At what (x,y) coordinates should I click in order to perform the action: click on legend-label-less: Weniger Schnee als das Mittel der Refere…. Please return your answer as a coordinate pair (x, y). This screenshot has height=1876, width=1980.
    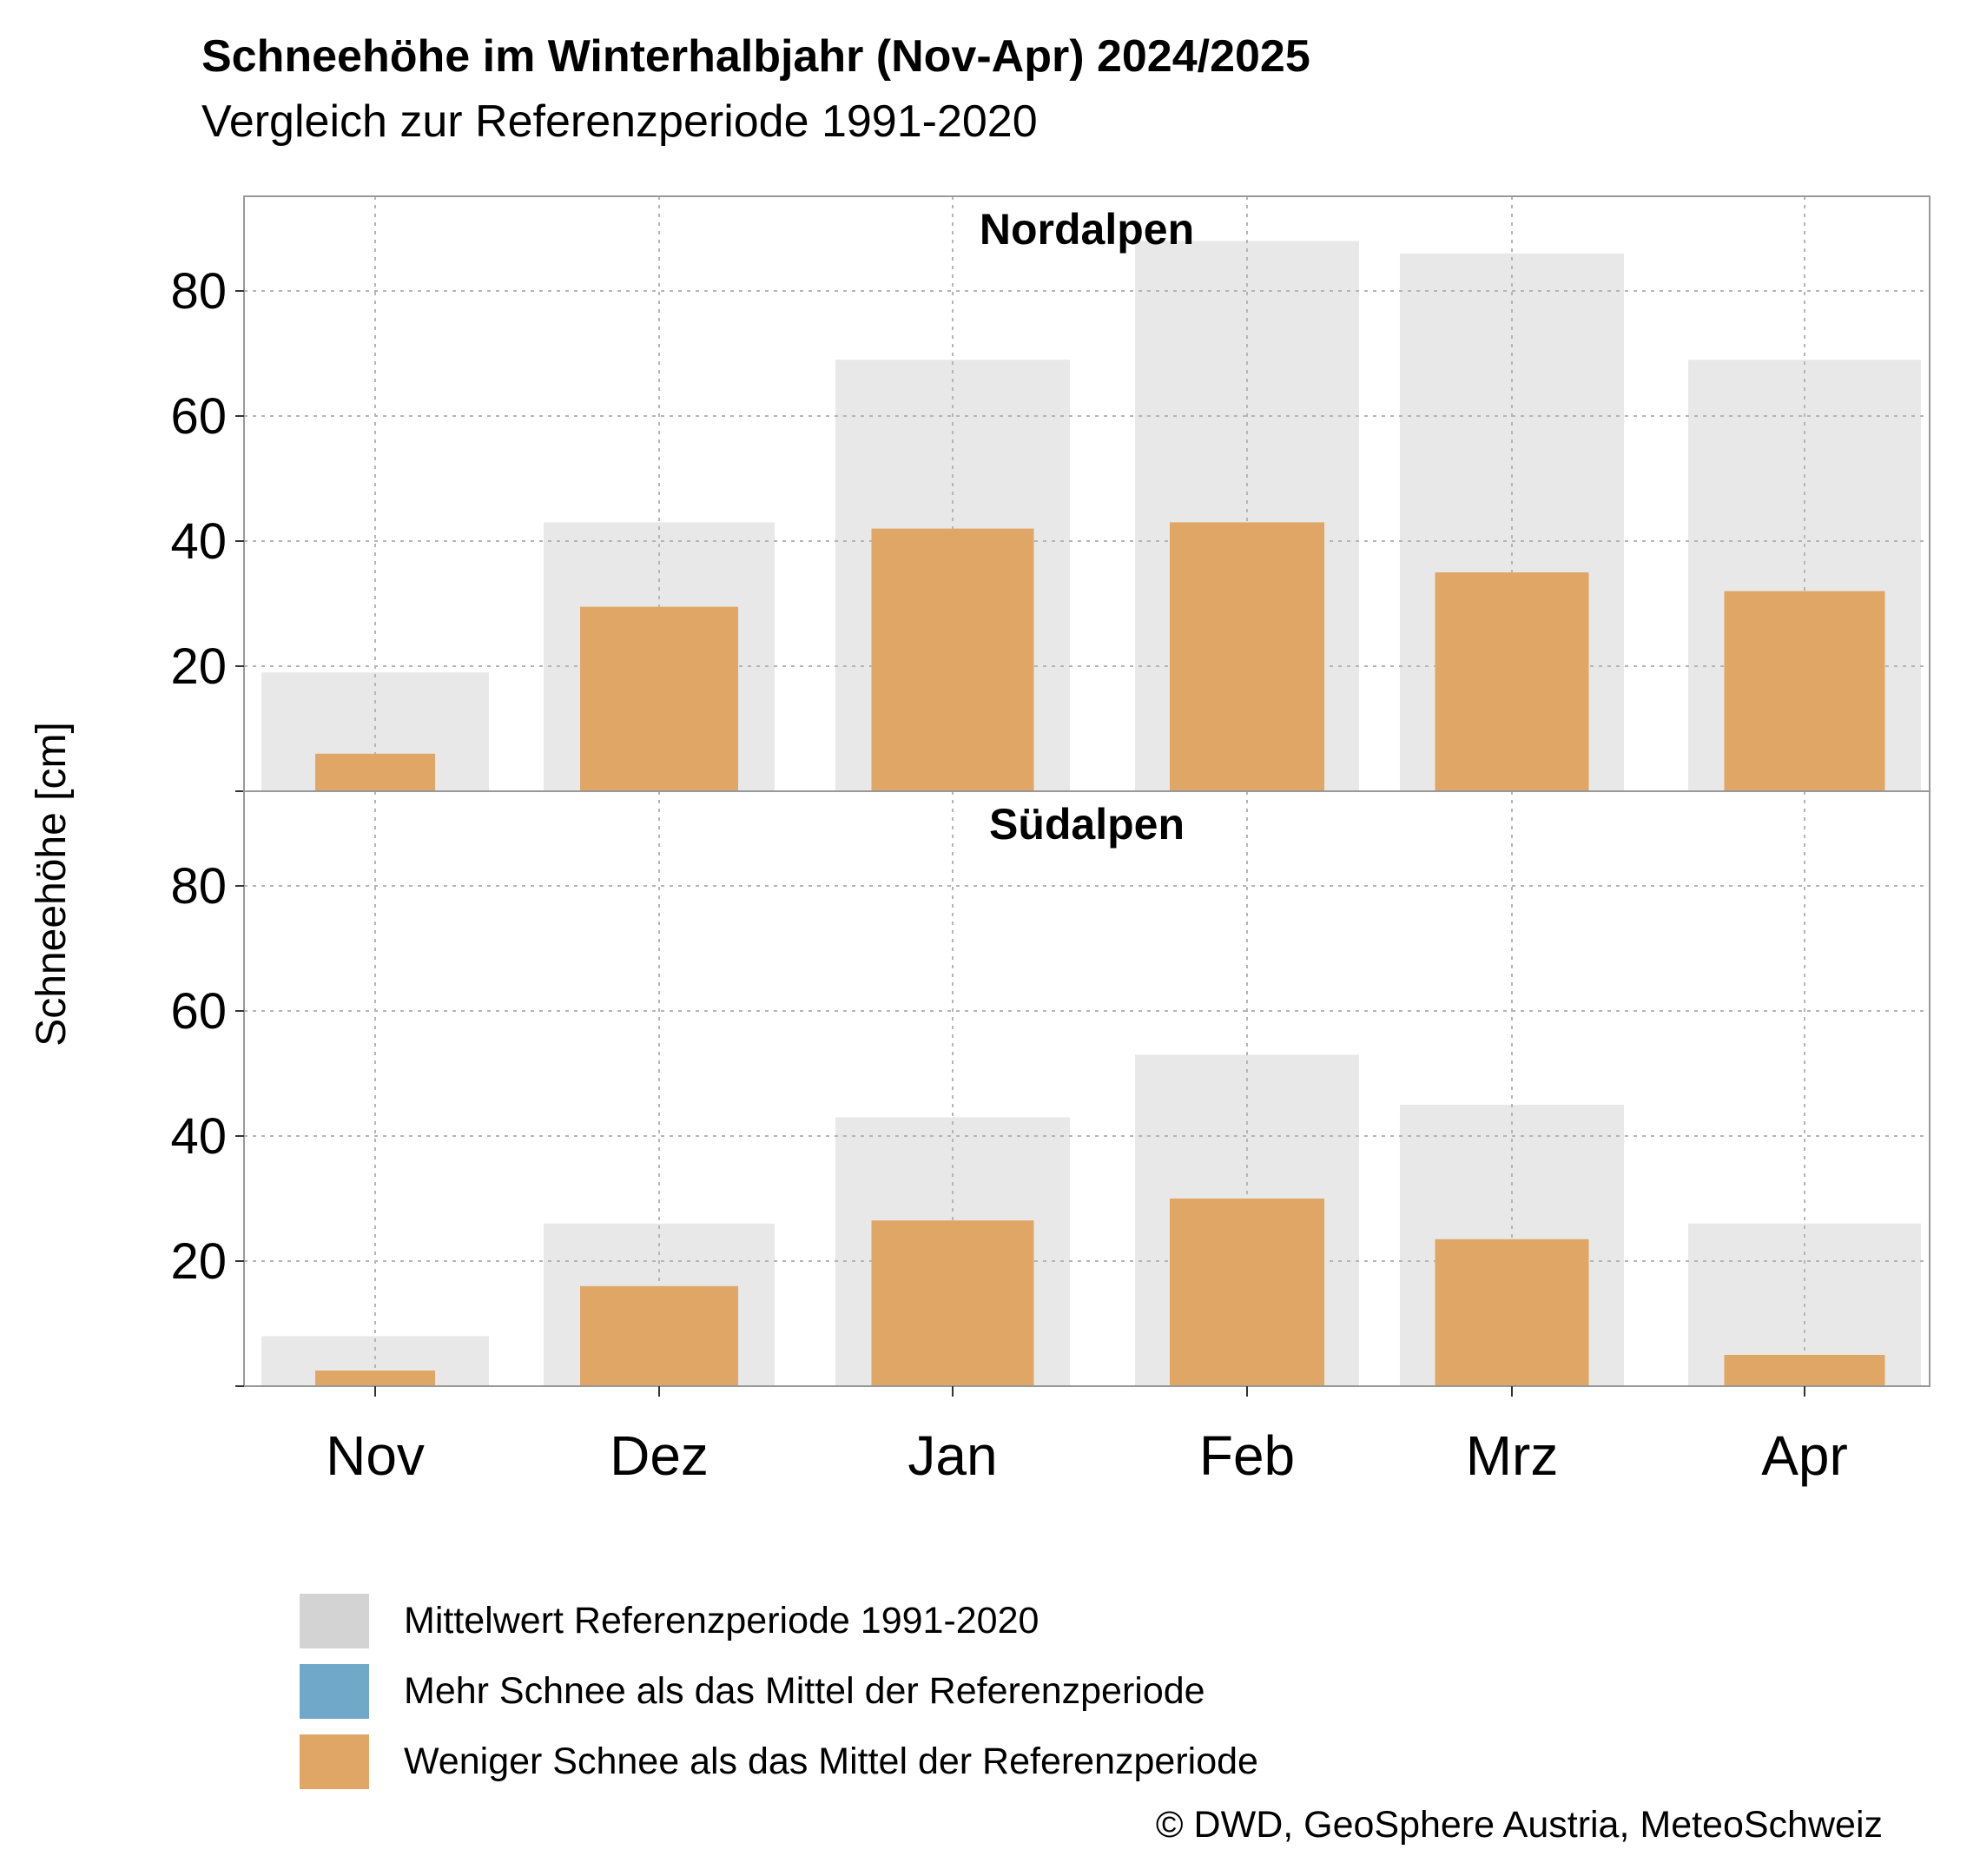
    Looking at the image, I should click on (831, 1761).